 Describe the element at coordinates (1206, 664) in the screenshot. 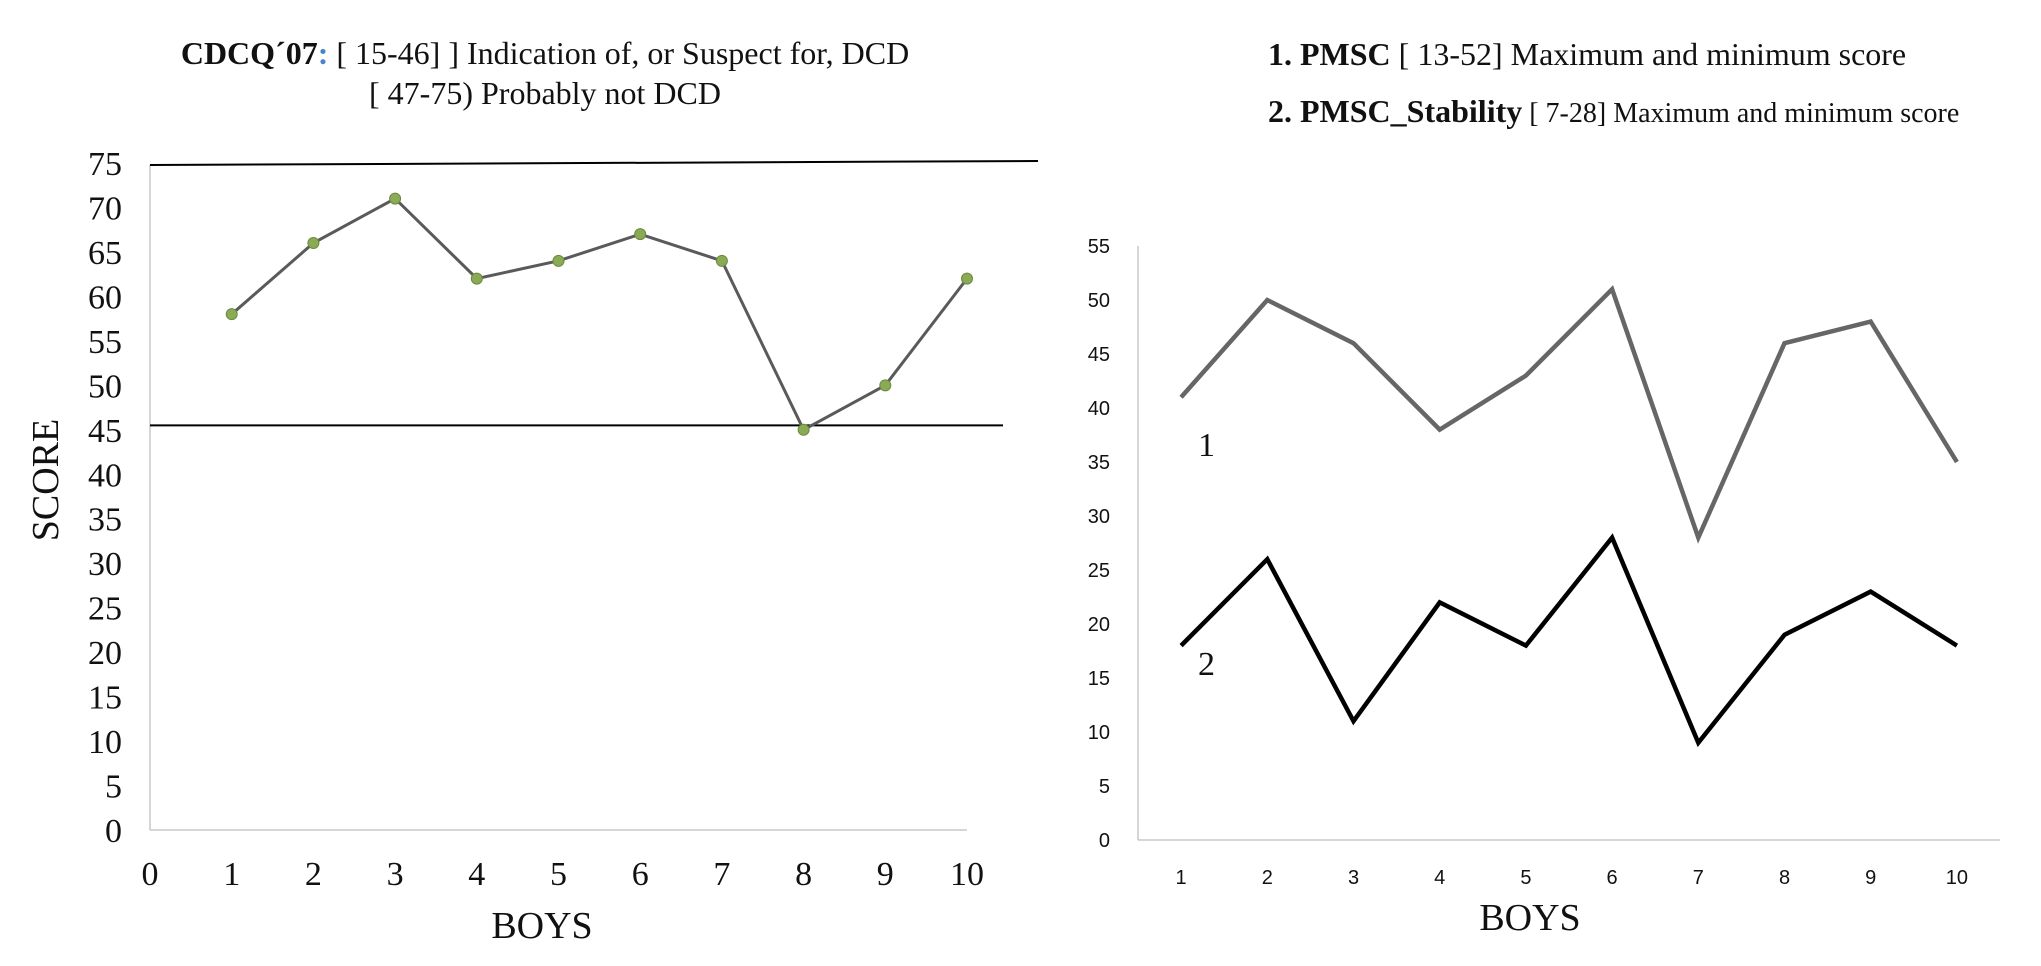

I see `right-series-label-2: 2` at that location.